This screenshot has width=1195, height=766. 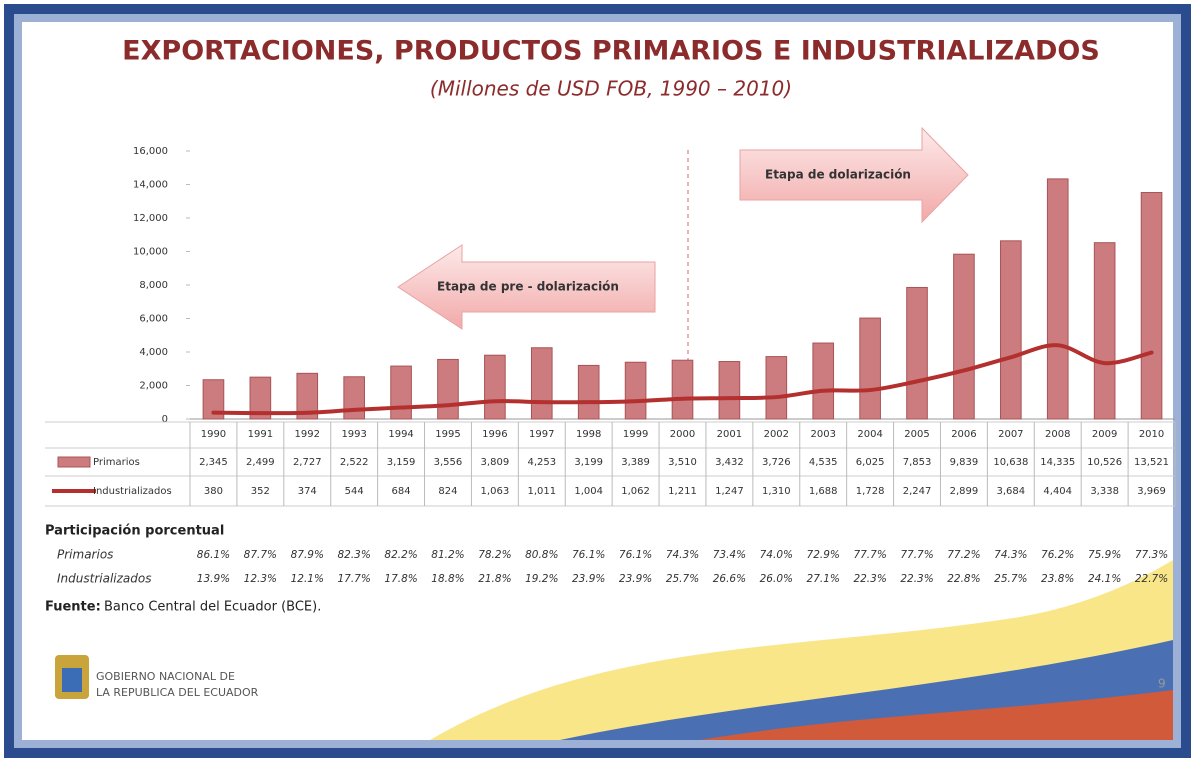 I want to click on share-value: 75.9%, so click(x=1104, y=555).